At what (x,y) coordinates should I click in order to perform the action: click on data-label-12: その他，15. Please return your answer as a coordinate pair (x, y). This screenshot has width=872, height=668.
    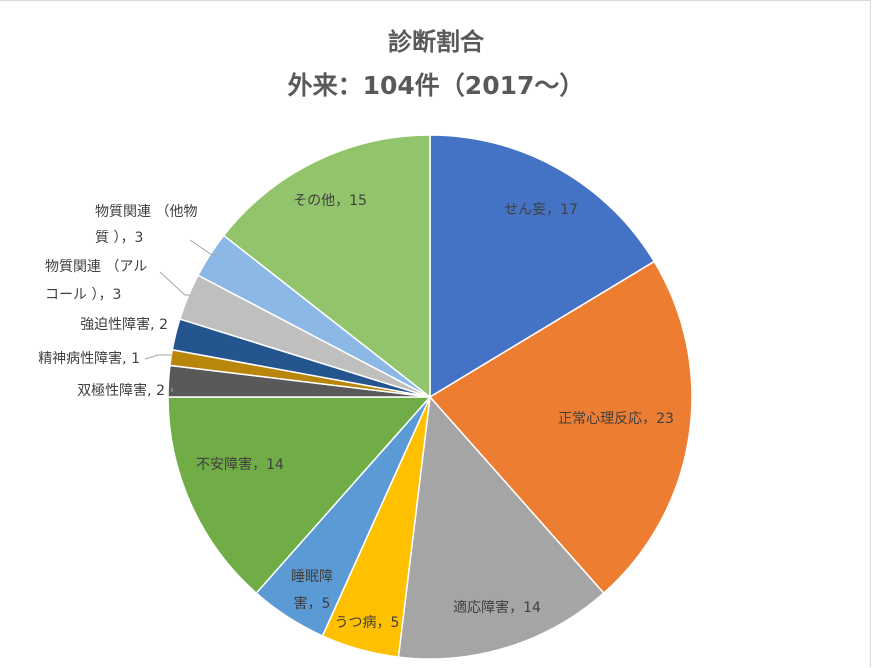
    Looking at the image, I should click on (330, 201).